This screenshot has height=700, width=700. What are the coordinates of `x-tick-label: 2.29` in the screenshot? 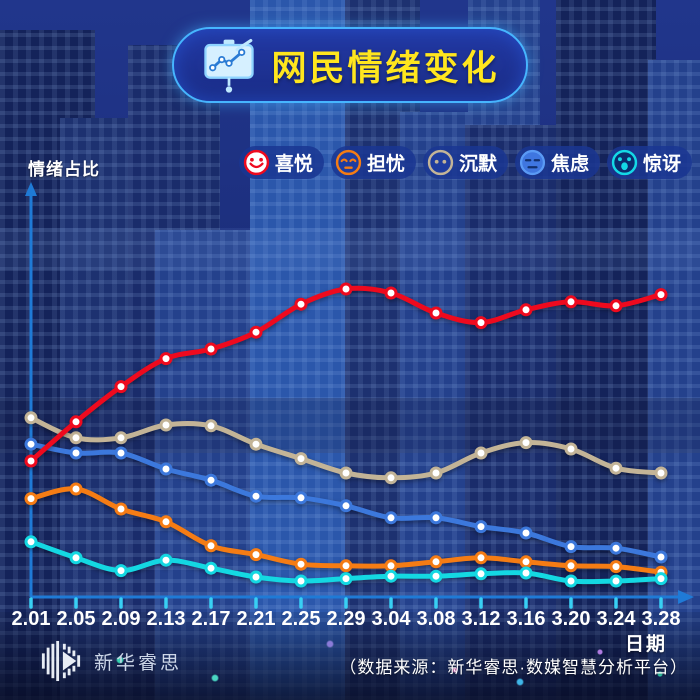 It's located at (346, 619).